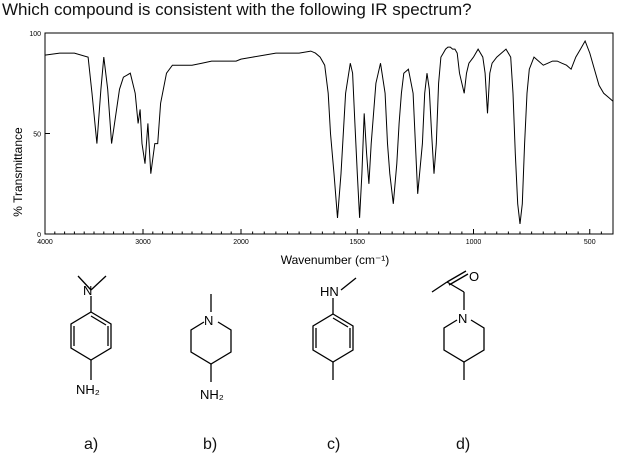 The width and height of the screenshot is (618, 465). Describe the element at coordinates (208, 320) in the screenshot. I see `structure-b-ring-n: N` at that location.